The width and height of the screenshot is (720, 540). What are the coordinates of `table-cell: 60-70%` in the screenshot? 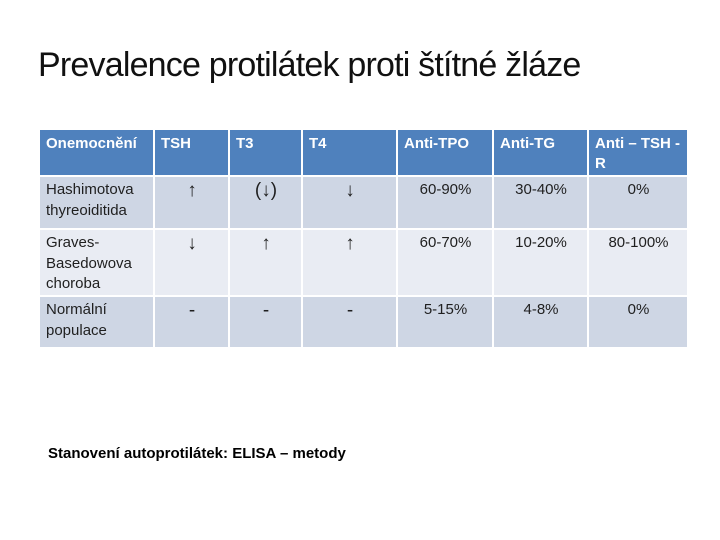 It's located at (445, 262).